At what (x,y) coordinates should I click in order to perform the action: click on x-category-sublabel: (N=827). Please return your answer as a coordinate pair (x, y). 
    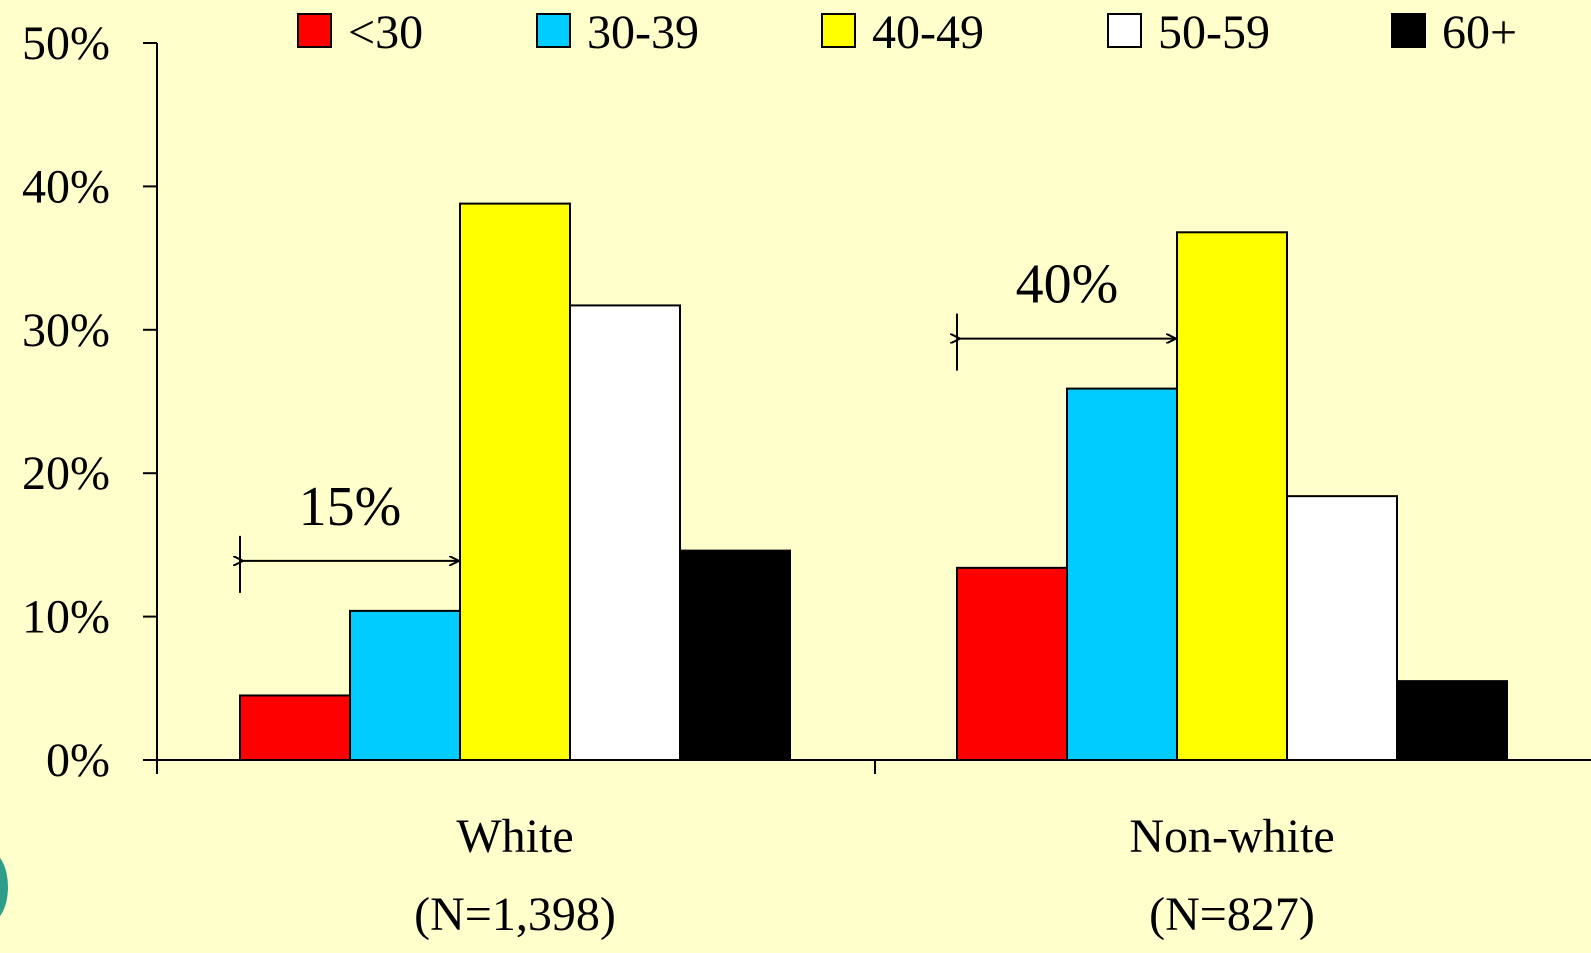
    Looking at the image, I should click on (1232, 914).